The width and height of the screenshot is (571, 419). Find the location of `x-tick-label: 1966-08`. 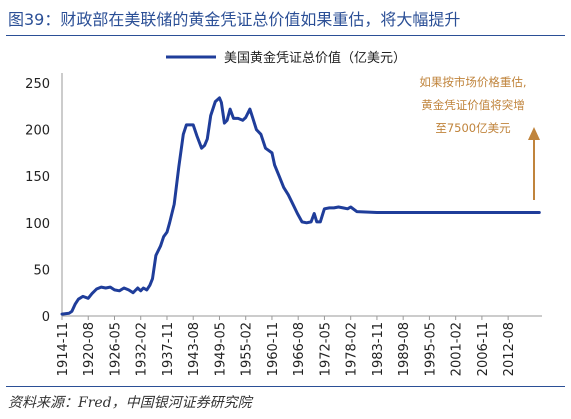

x-tick-label: 1966-08 is located at coordinates (299, 349).